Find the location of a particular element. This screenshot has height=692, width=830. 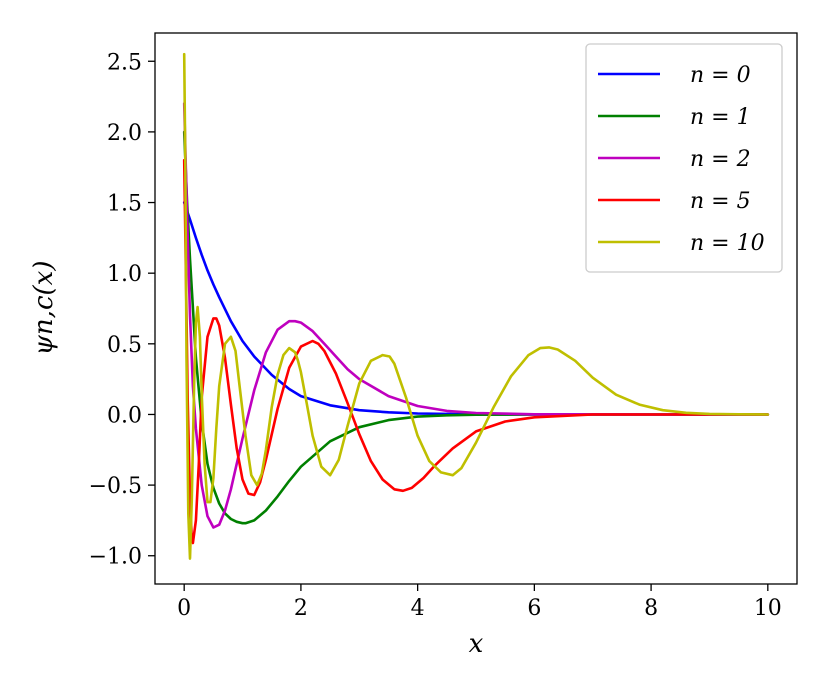

x-tick-label: 10 is located at coordinates (768, 608).